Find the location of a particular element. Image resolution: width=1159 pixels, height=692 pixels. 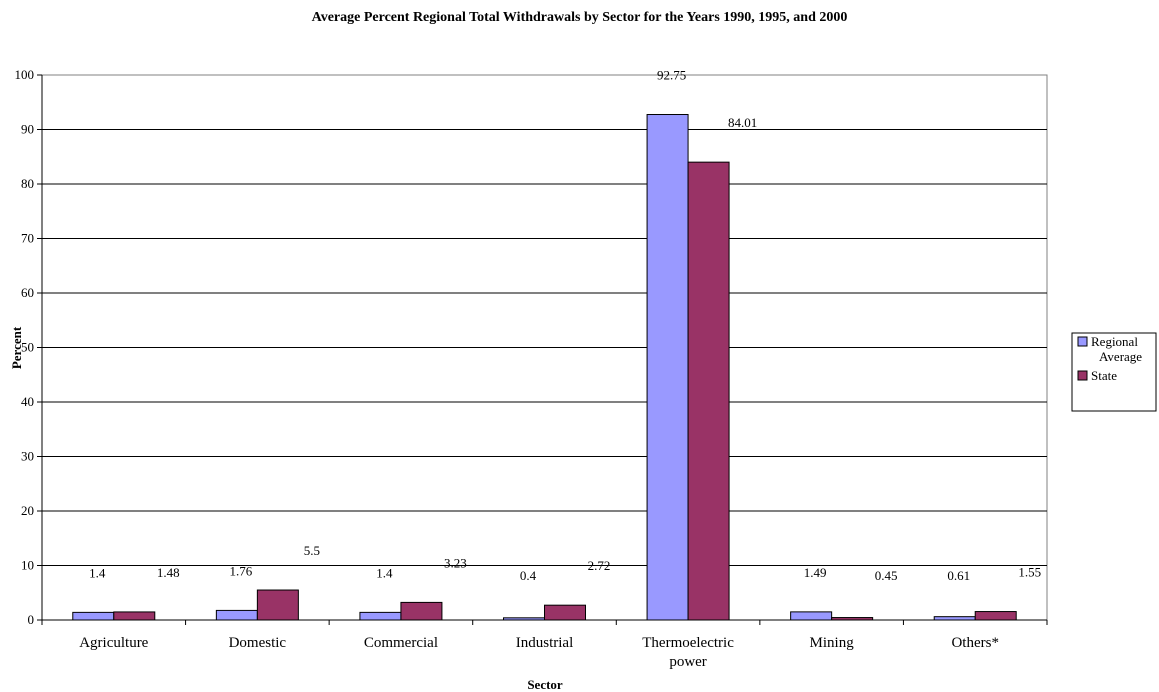

data-label: 1.55 is located at coordinates (1029, 572).